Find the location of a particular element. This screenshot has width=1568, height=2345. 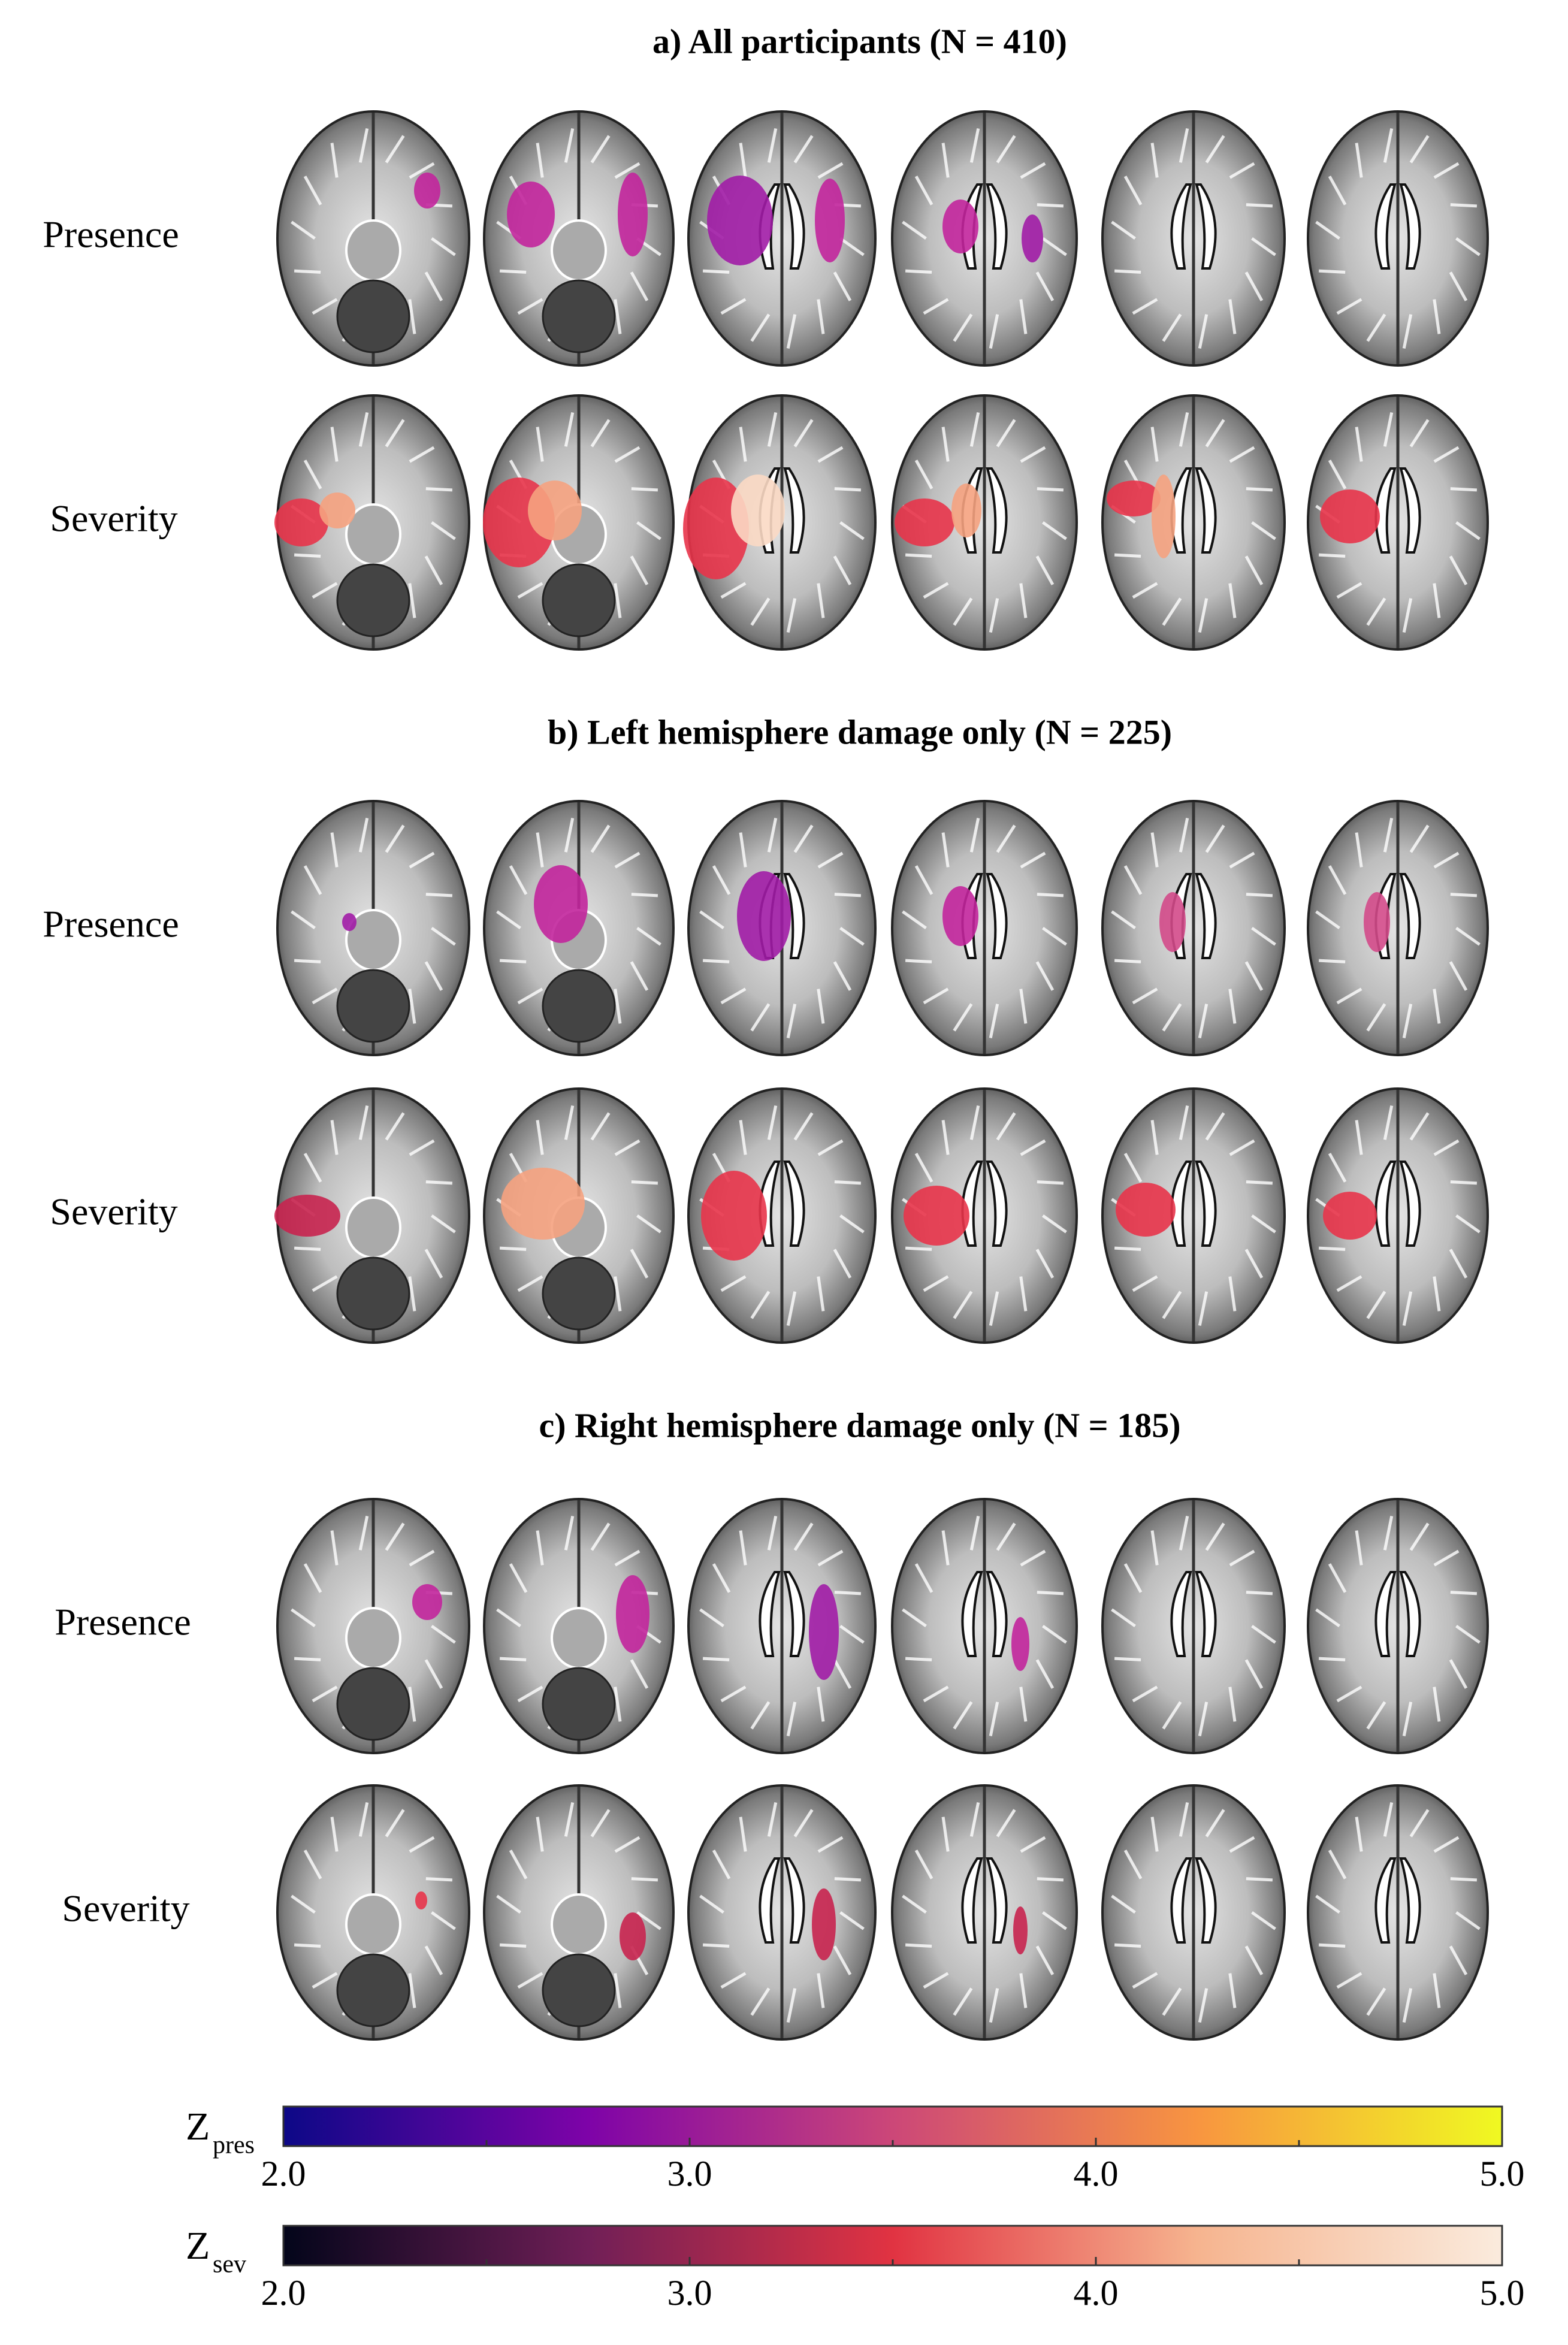

colorbar-symbol: Z is located at coordinates (198, 2246).